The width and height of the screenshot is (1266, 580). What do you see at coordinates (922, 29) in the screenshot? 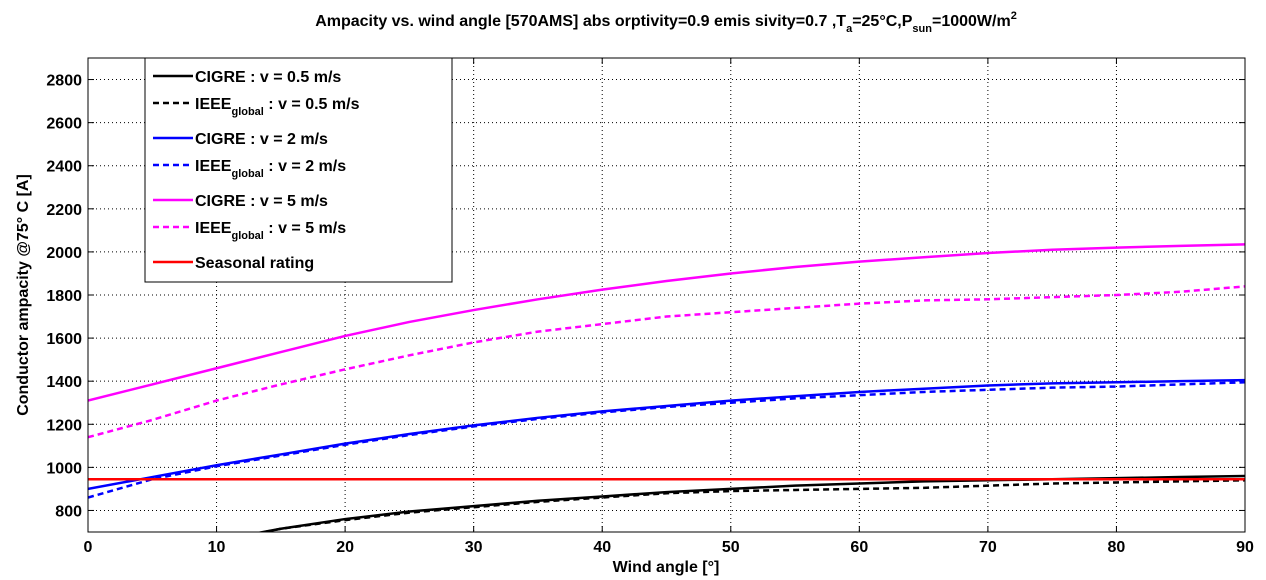
I see `text-segment: sun` at bounding box center [922, 29].